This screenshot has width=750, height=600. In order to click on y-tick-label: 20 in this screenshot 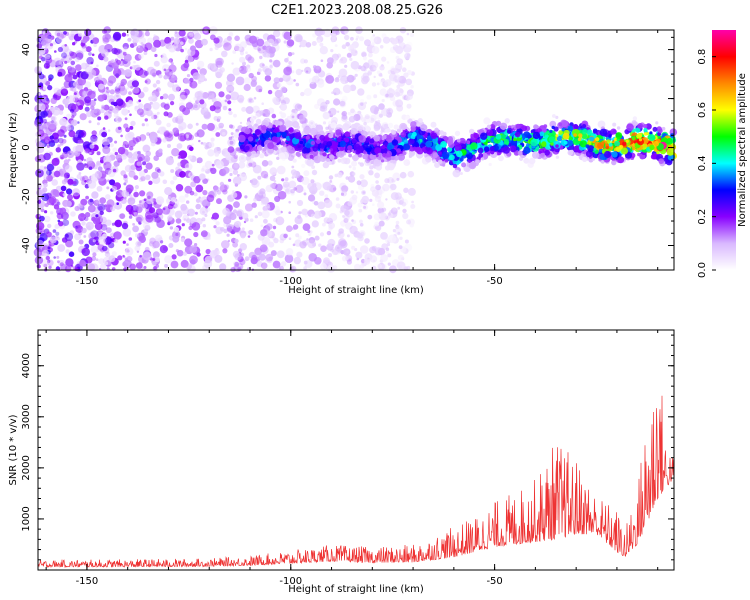, I will do `click(26, 98)`.